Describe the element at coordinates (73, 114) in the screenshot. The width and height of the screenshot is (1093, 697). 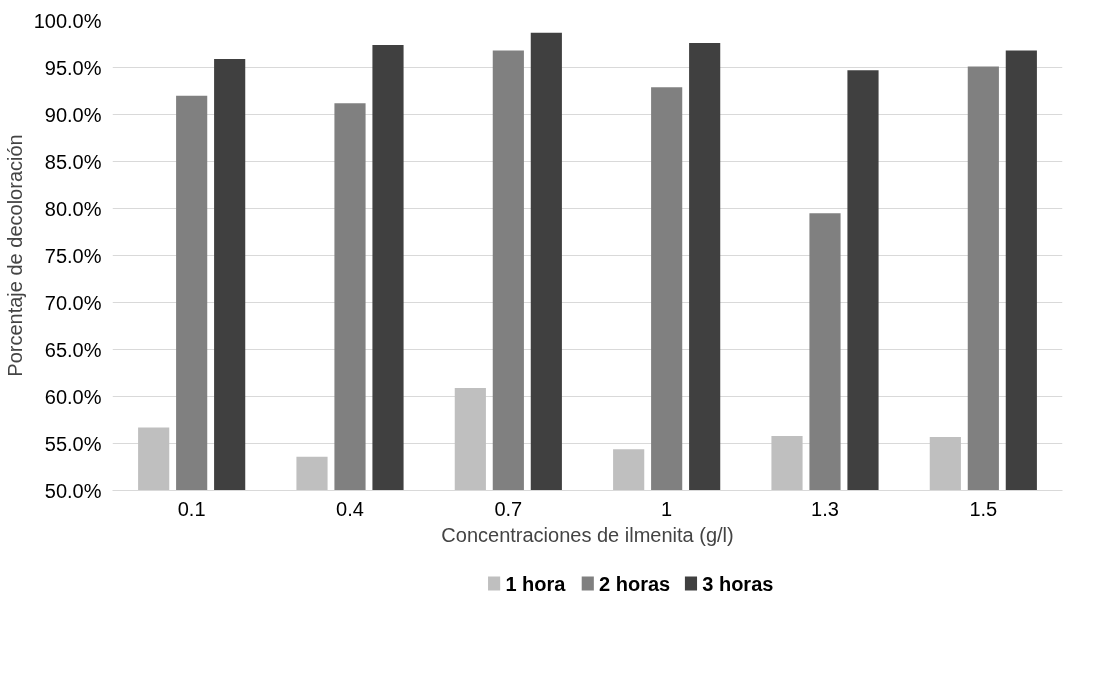
I see `y-tick-label: 90.0%` at that location.